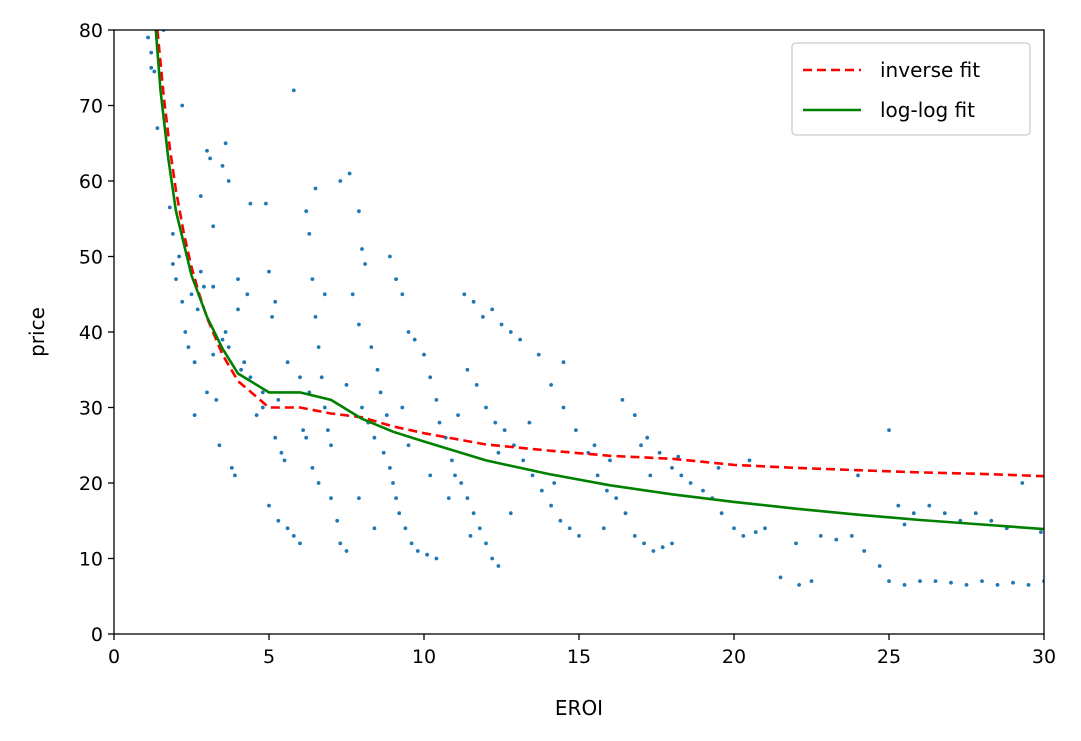  Describe the element at coordinates (911, 89) in the screenshot. I see `legend-box` at that location.